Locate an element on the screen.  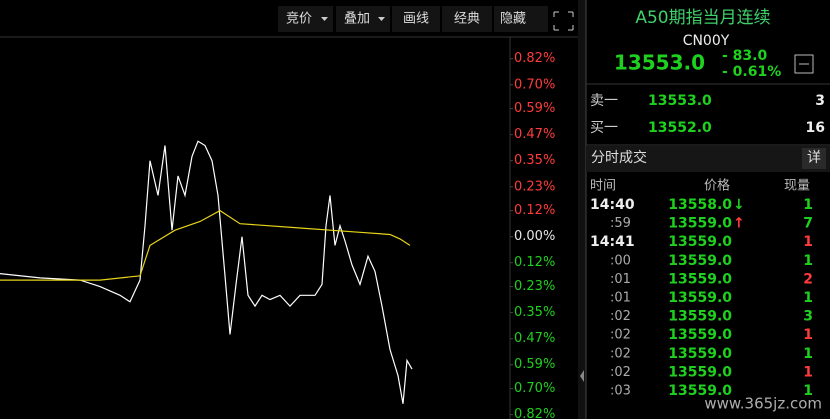
toolbar-label: 竞价 is located at coordinates (299, 19).